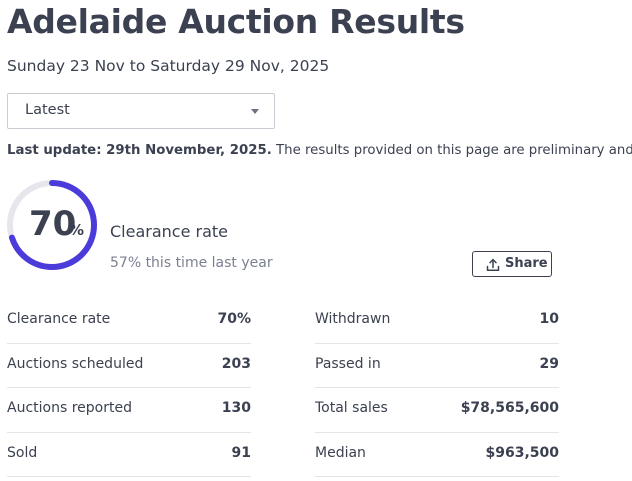 Image resolution: width=632 pixels, height=481 pixels. I want to click on stat-row-withdrawn: Withdrawn 10, so click(437, 321).